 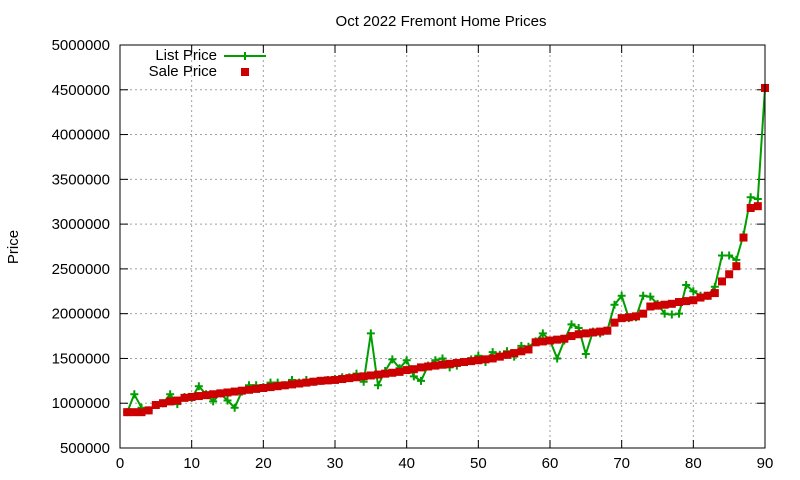 What do you see at coordinates (13, 247) in the screenshot?
I see `y-axis-label: Price` at bounding box center [13, 247].